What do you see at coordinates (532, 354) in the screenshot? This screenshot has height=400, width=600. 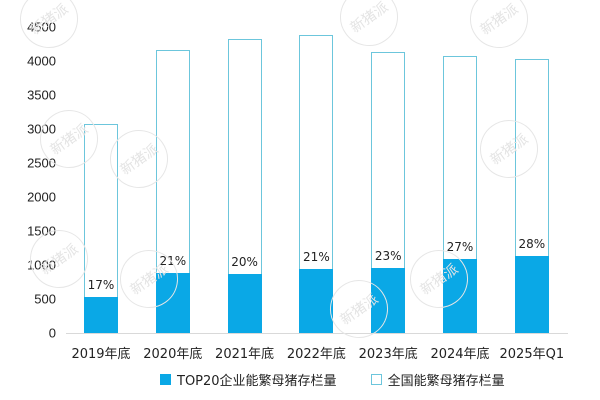 I see `x-tick-label: 2025年Q1` at bounding box center [532, 354].